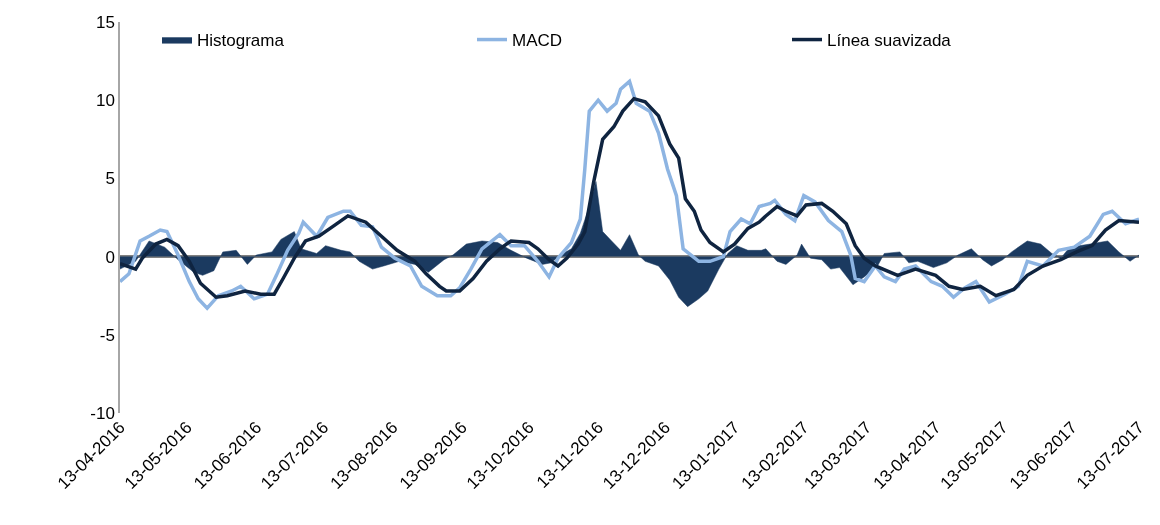 The height and width of the screenshot is (525, 1160). Describe the element at coordinates (107, 335) in the screenshot. I see `y-tick-label: -5` at that location.